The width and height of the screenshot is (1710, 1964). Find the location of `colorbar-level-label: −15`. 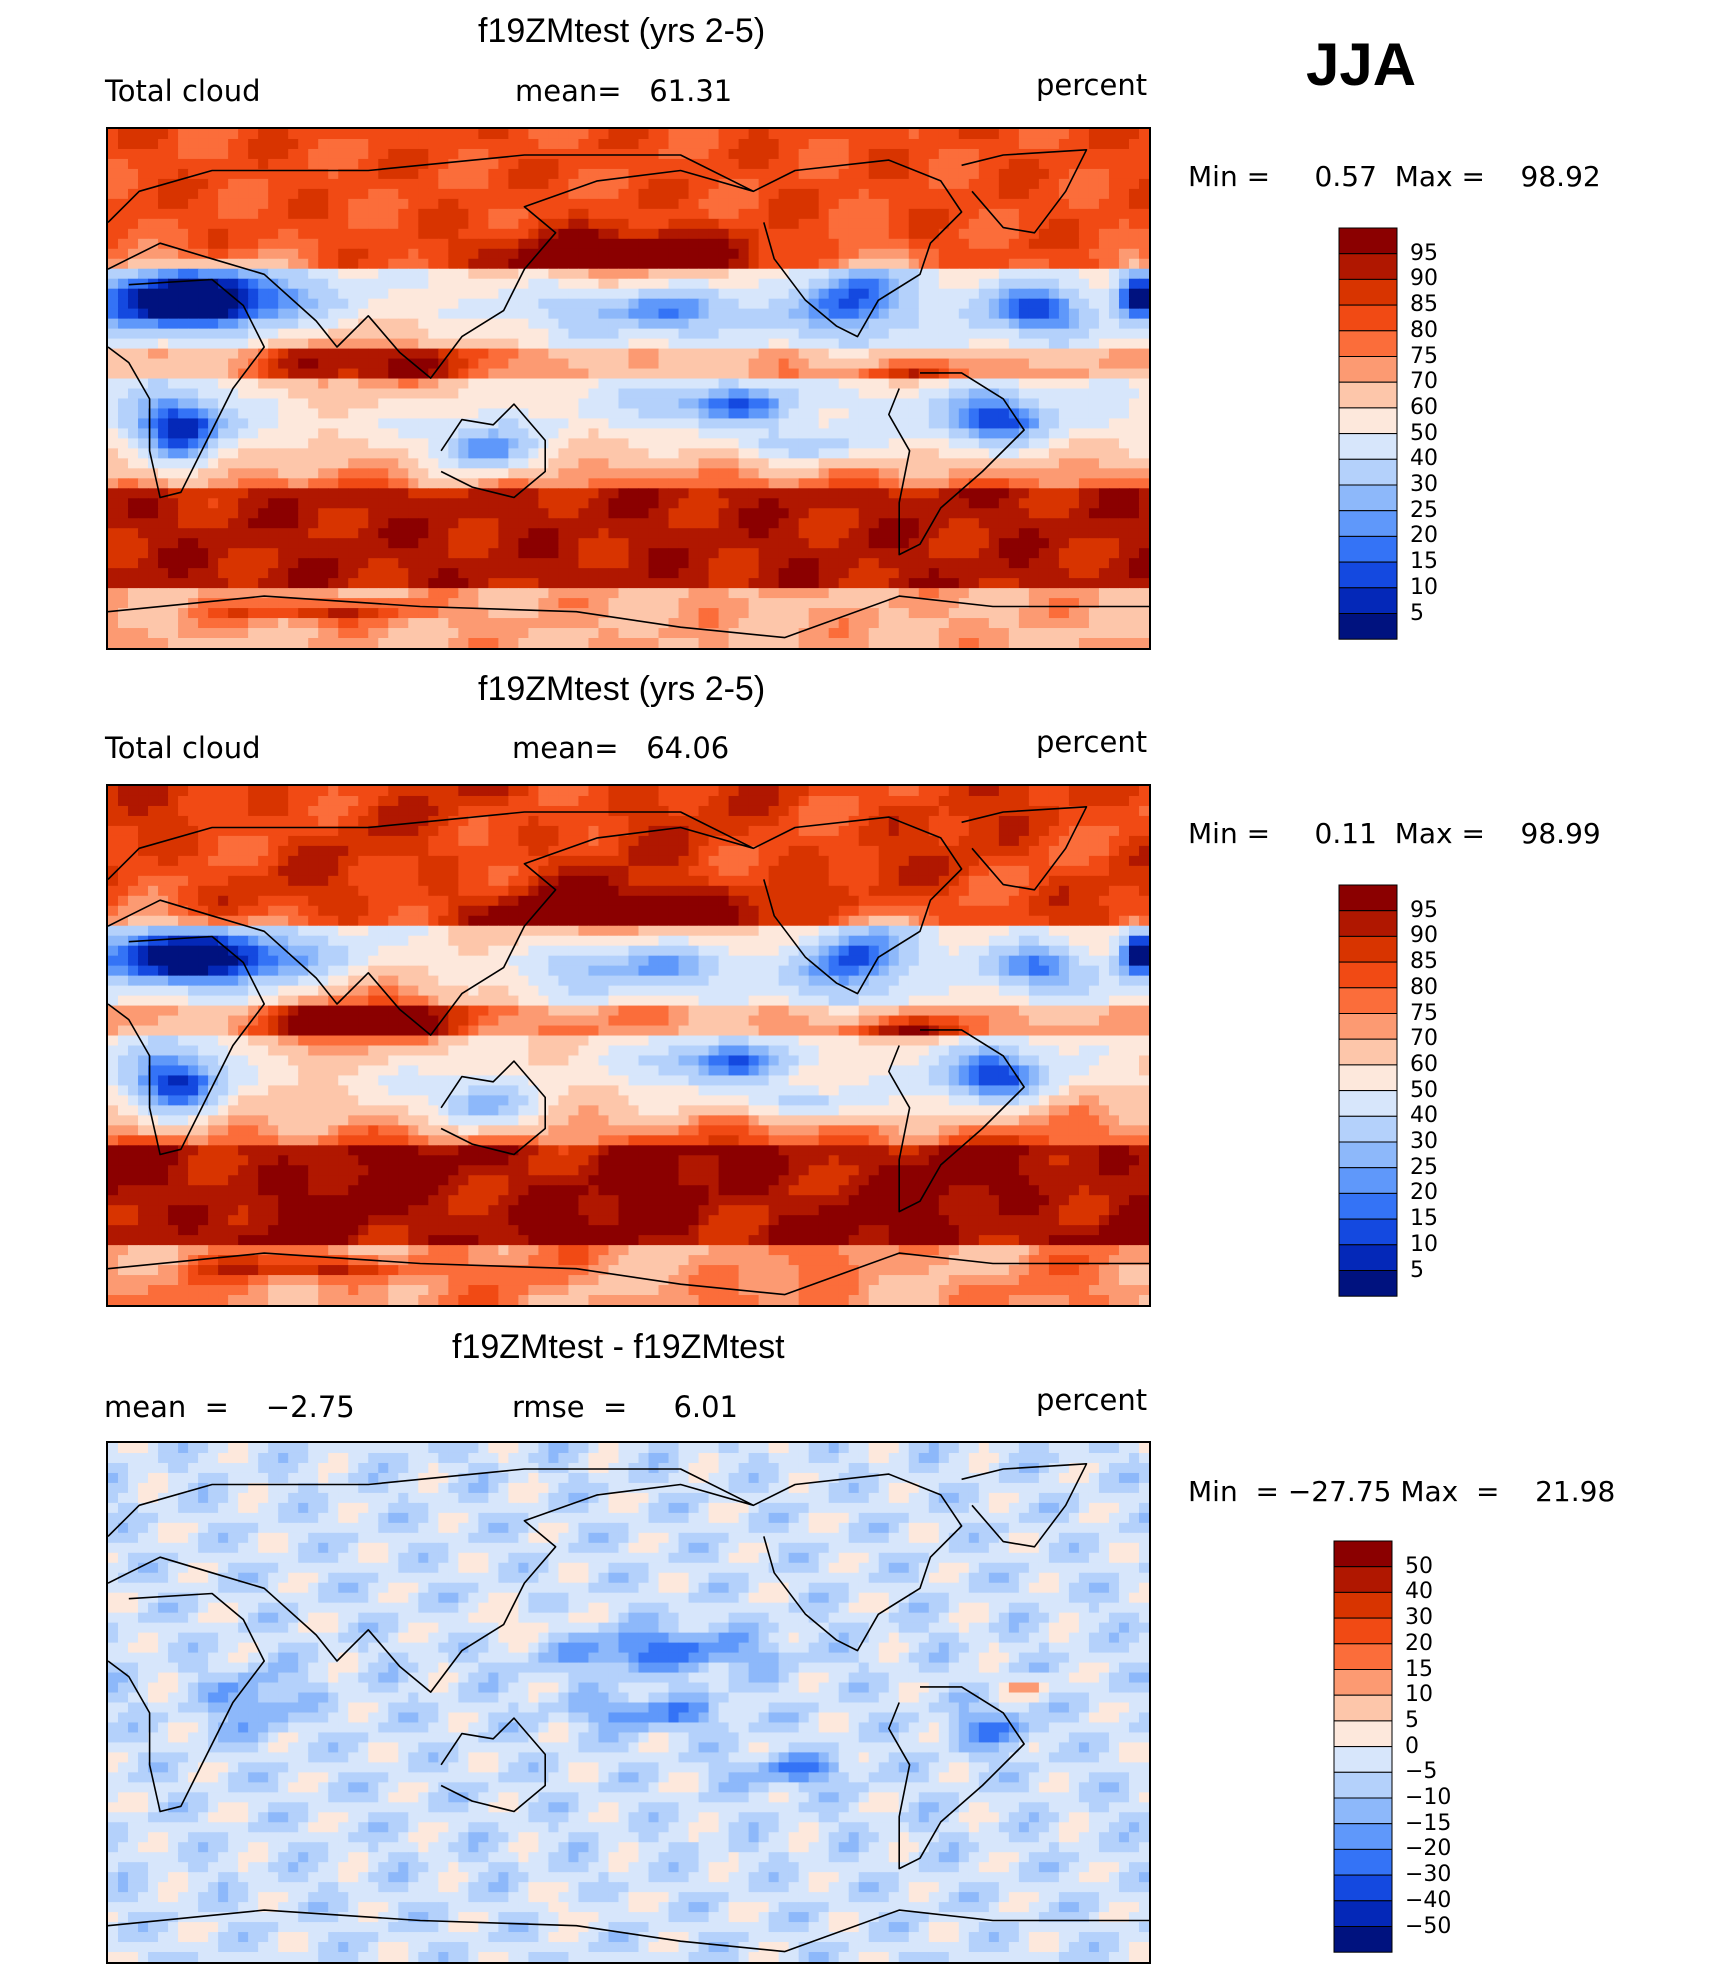

colorbar-level-label: −15 is located at coordinates (1428, 1824).